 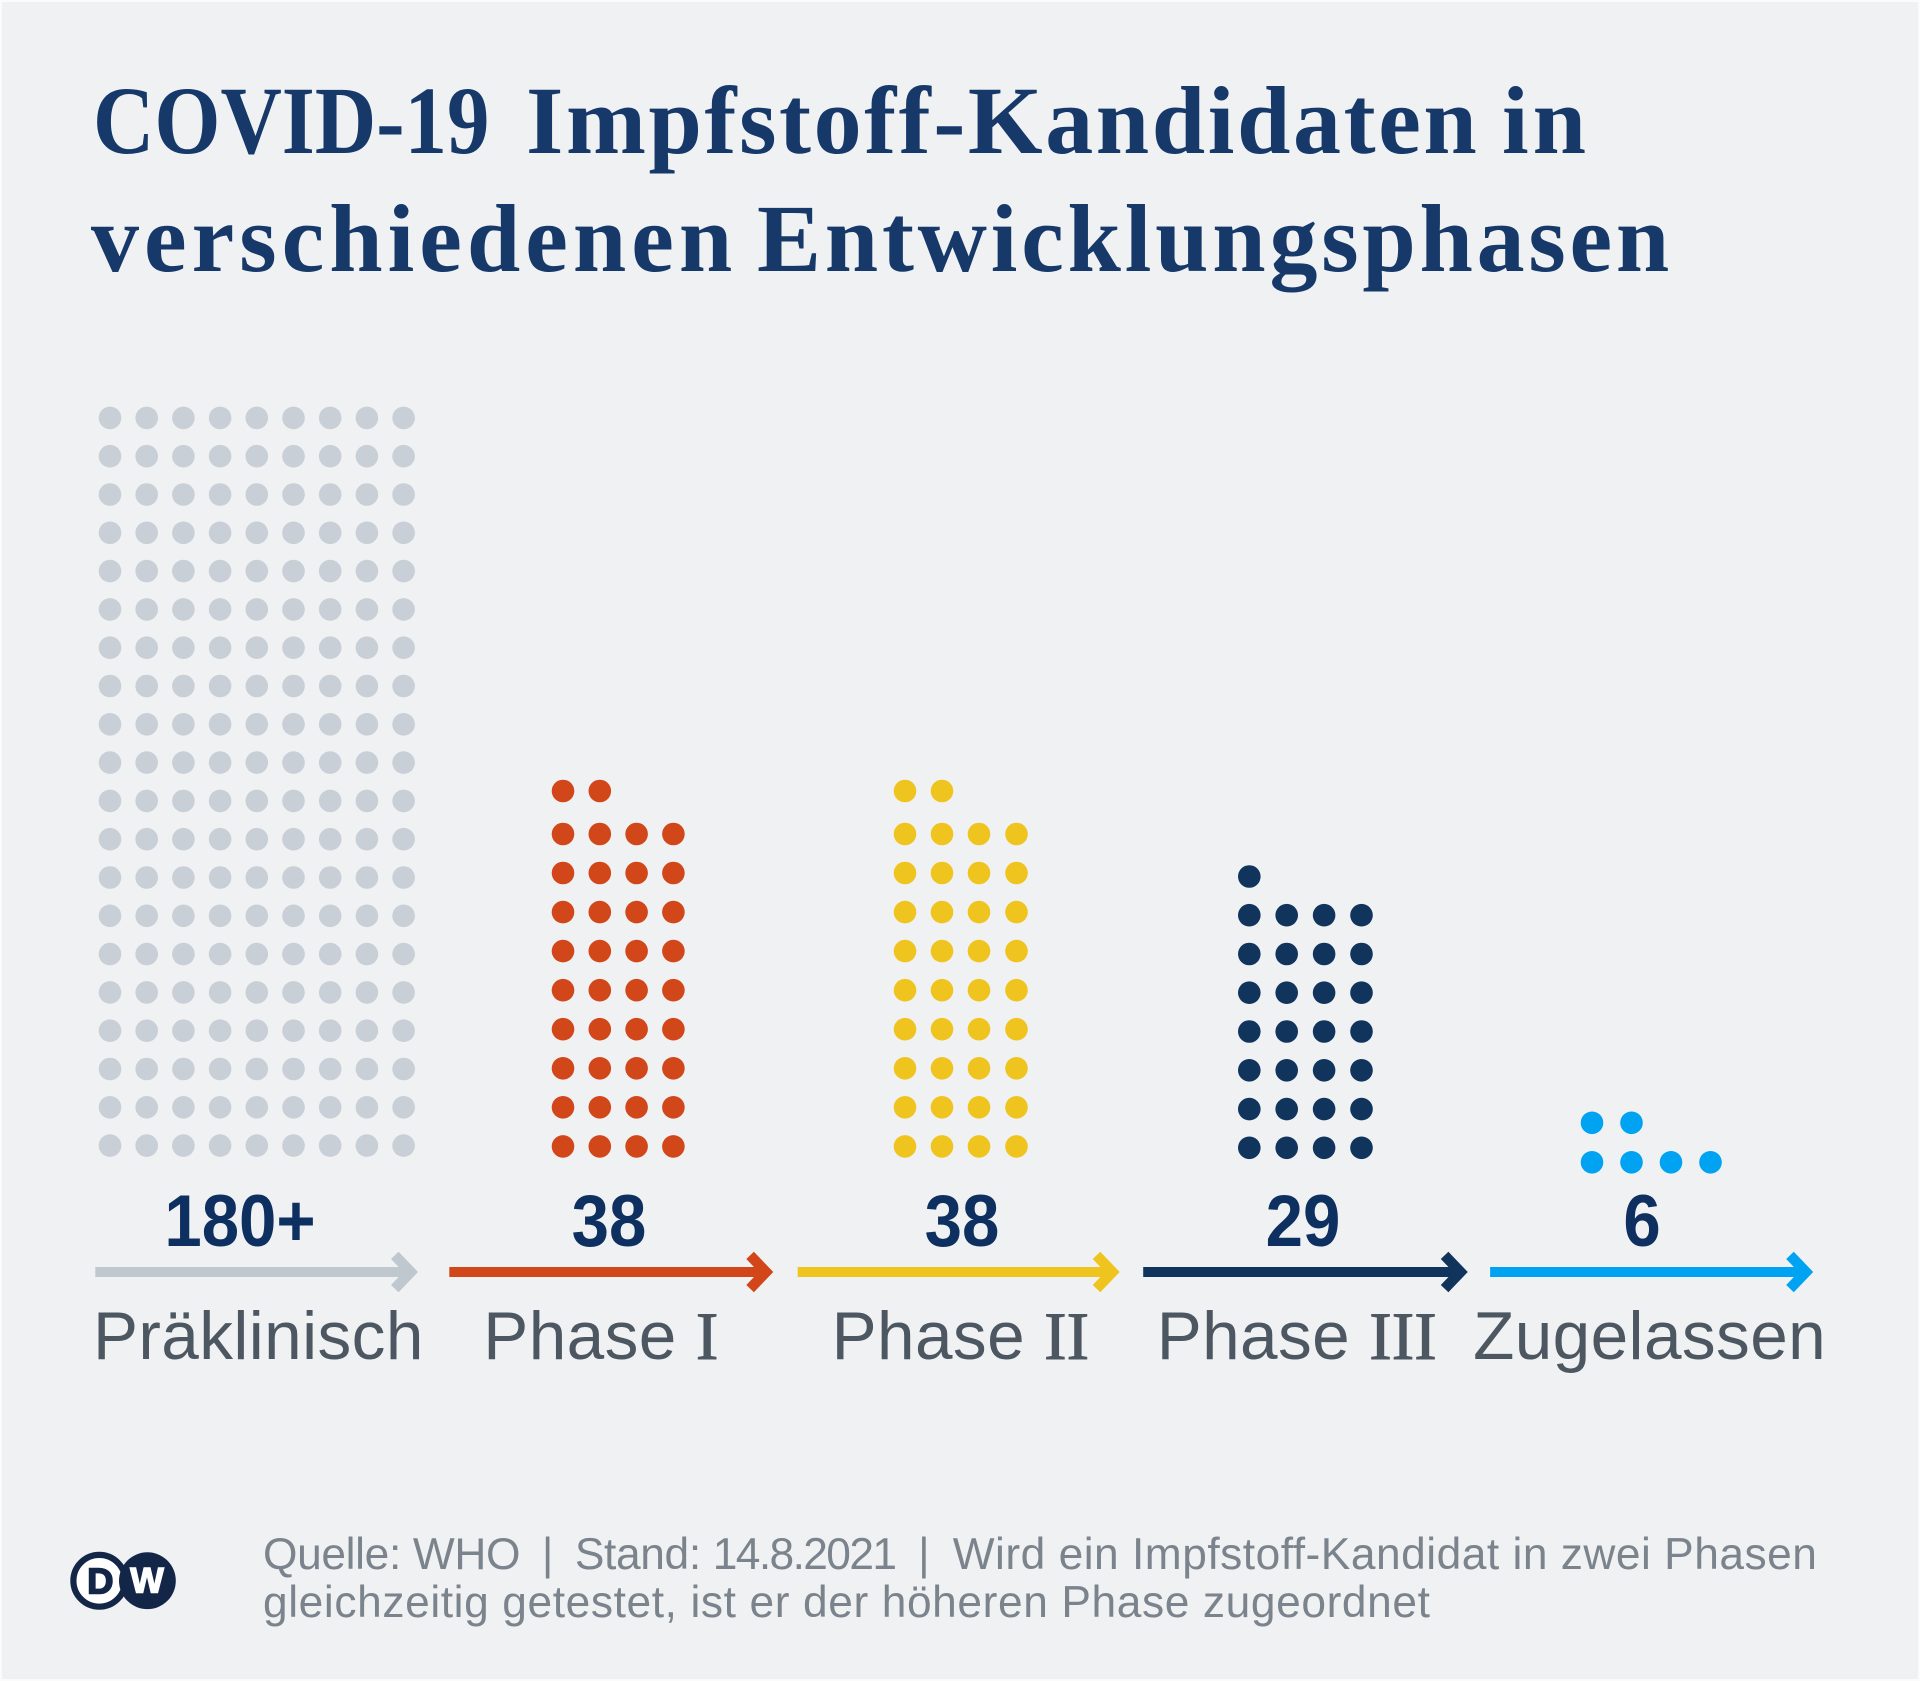 I want to click on svg-text: D, so click(x=100, y=1581).